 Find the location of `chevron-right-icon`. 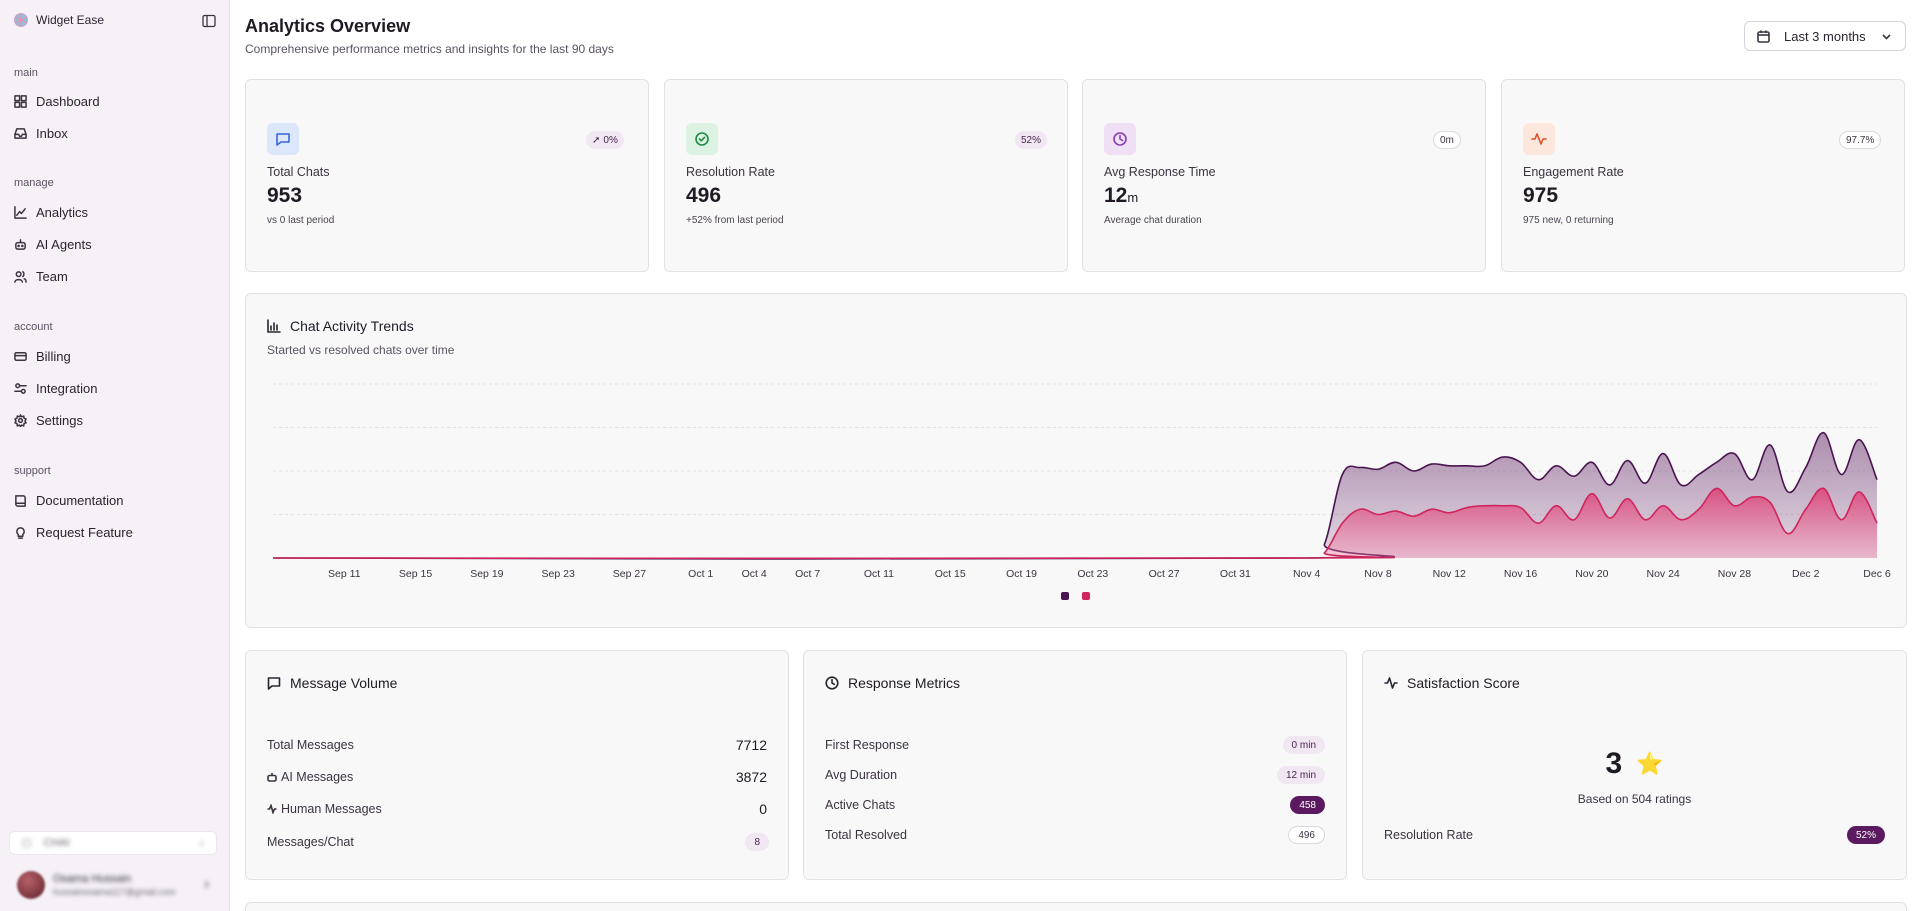

chevron-right-icon is located at coordinates (206, 884).